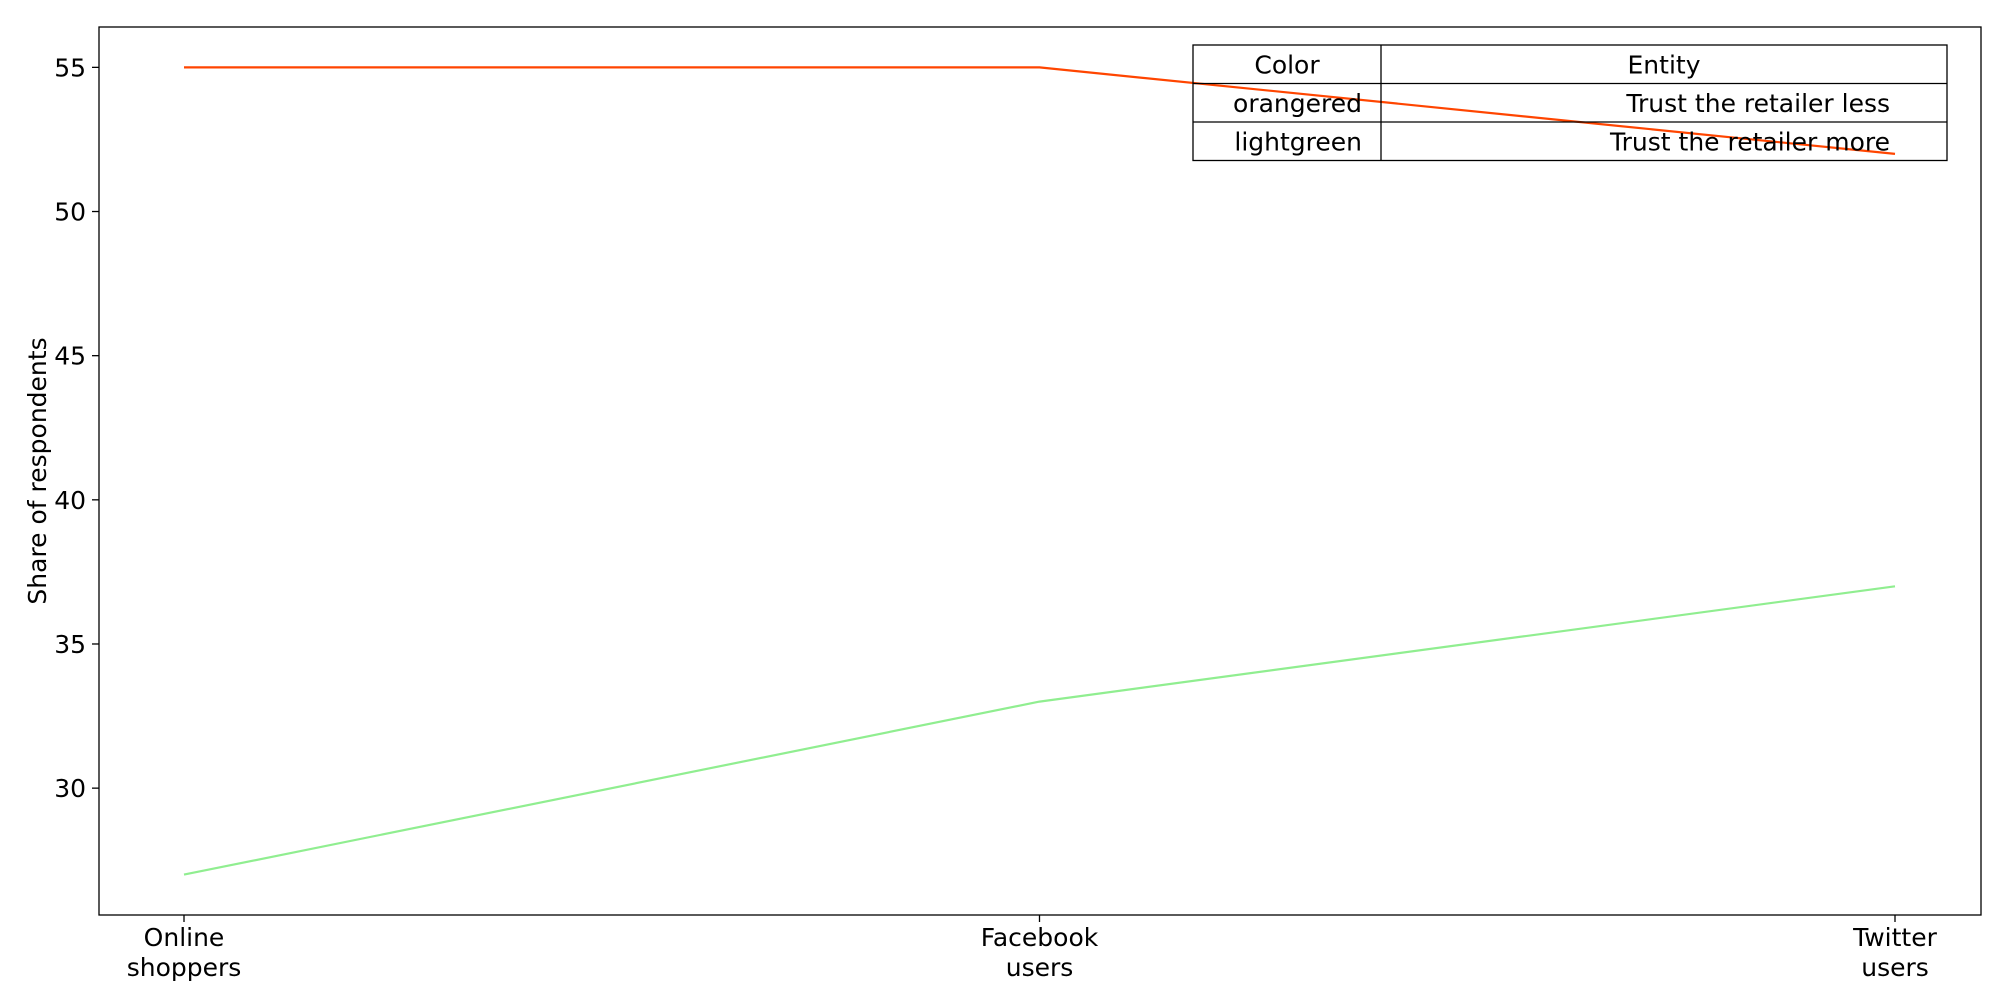 The image size is (2000, 1000). Describe the element at coordinates (184, 952) in the screenshot. I see `x-tick-label: Online shoppers` at that location.